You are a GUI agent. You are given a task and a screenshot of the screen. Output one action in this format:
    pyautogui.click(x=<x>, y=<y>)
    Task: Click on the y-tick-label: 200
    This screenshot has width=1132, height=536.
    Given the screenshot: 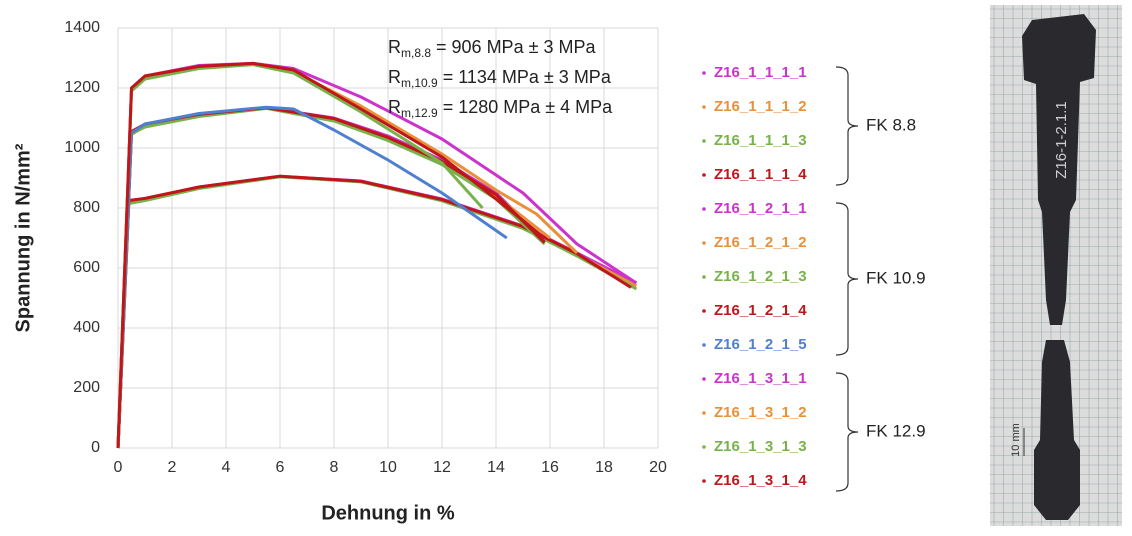 What is the action you would take?
    pyautogui.click(x=86, y=387)
    